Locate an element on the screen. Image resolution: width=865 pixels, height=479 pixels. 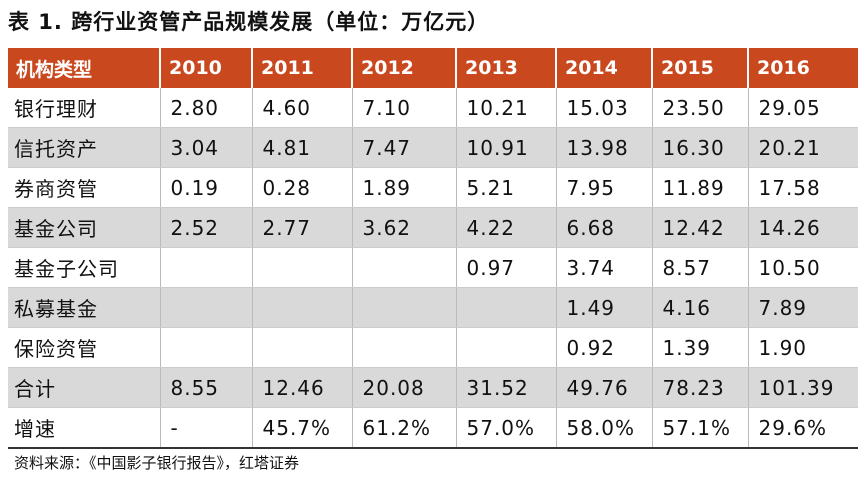
table-cell: 4.22 is located at coordinates (505, 227).